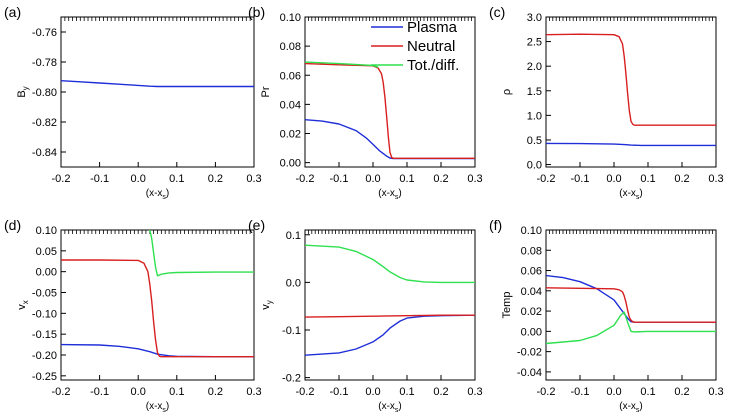  What do you see at coordinates (681, 179) in the screenshot?
I see `x-tick-label: 0.2` at bounding box center [681, 179].